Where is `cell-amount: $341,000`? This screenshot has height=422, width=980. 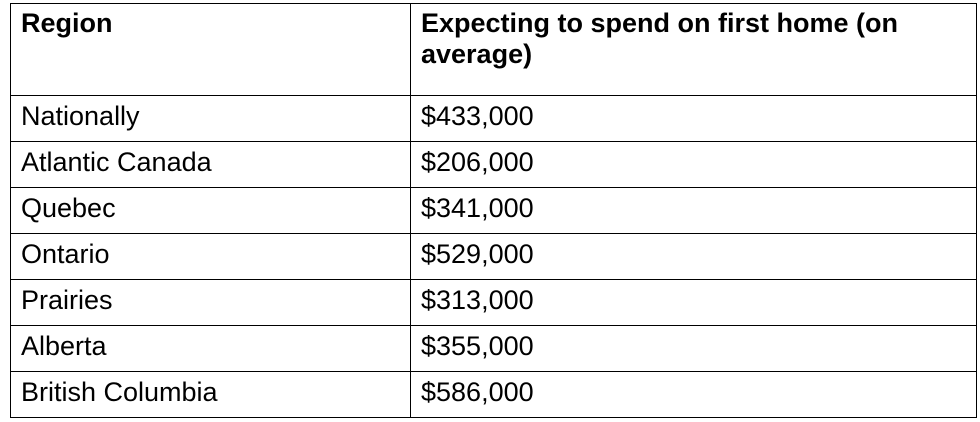
cell-amount: $341,000 is located at coordinates (693, 210).